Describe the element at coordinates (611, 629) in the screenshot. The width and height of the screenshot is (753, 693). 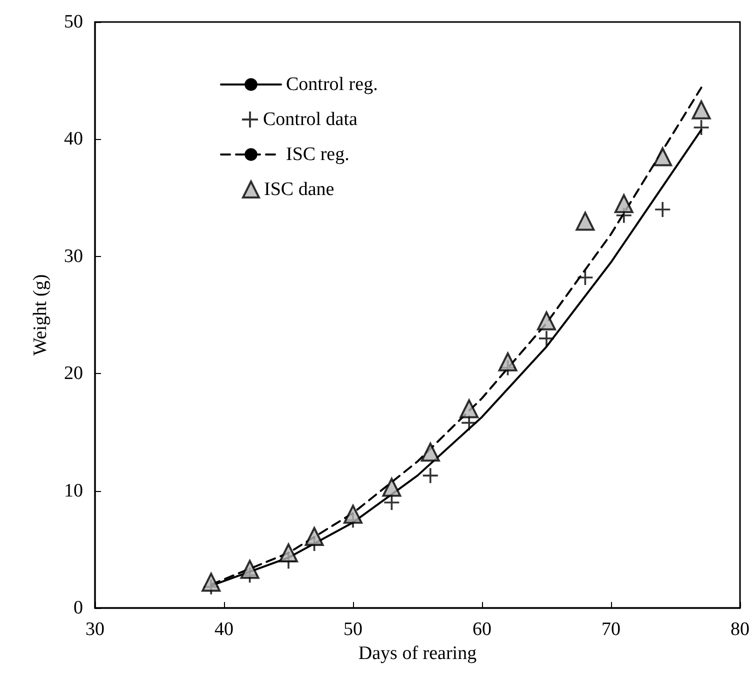
I see `x-tick-label: 70` at that location.